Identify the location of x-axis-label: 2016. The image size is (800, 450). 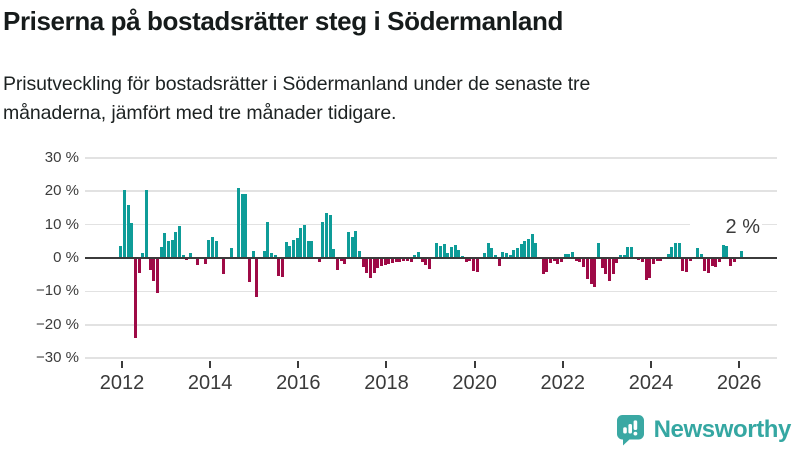
(298, 383).